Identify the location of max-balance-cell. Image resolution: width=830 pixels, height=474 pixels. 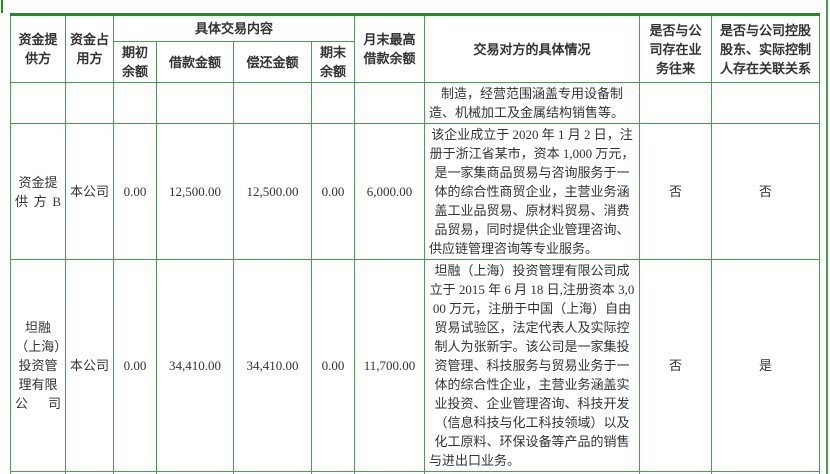
(390, 103).